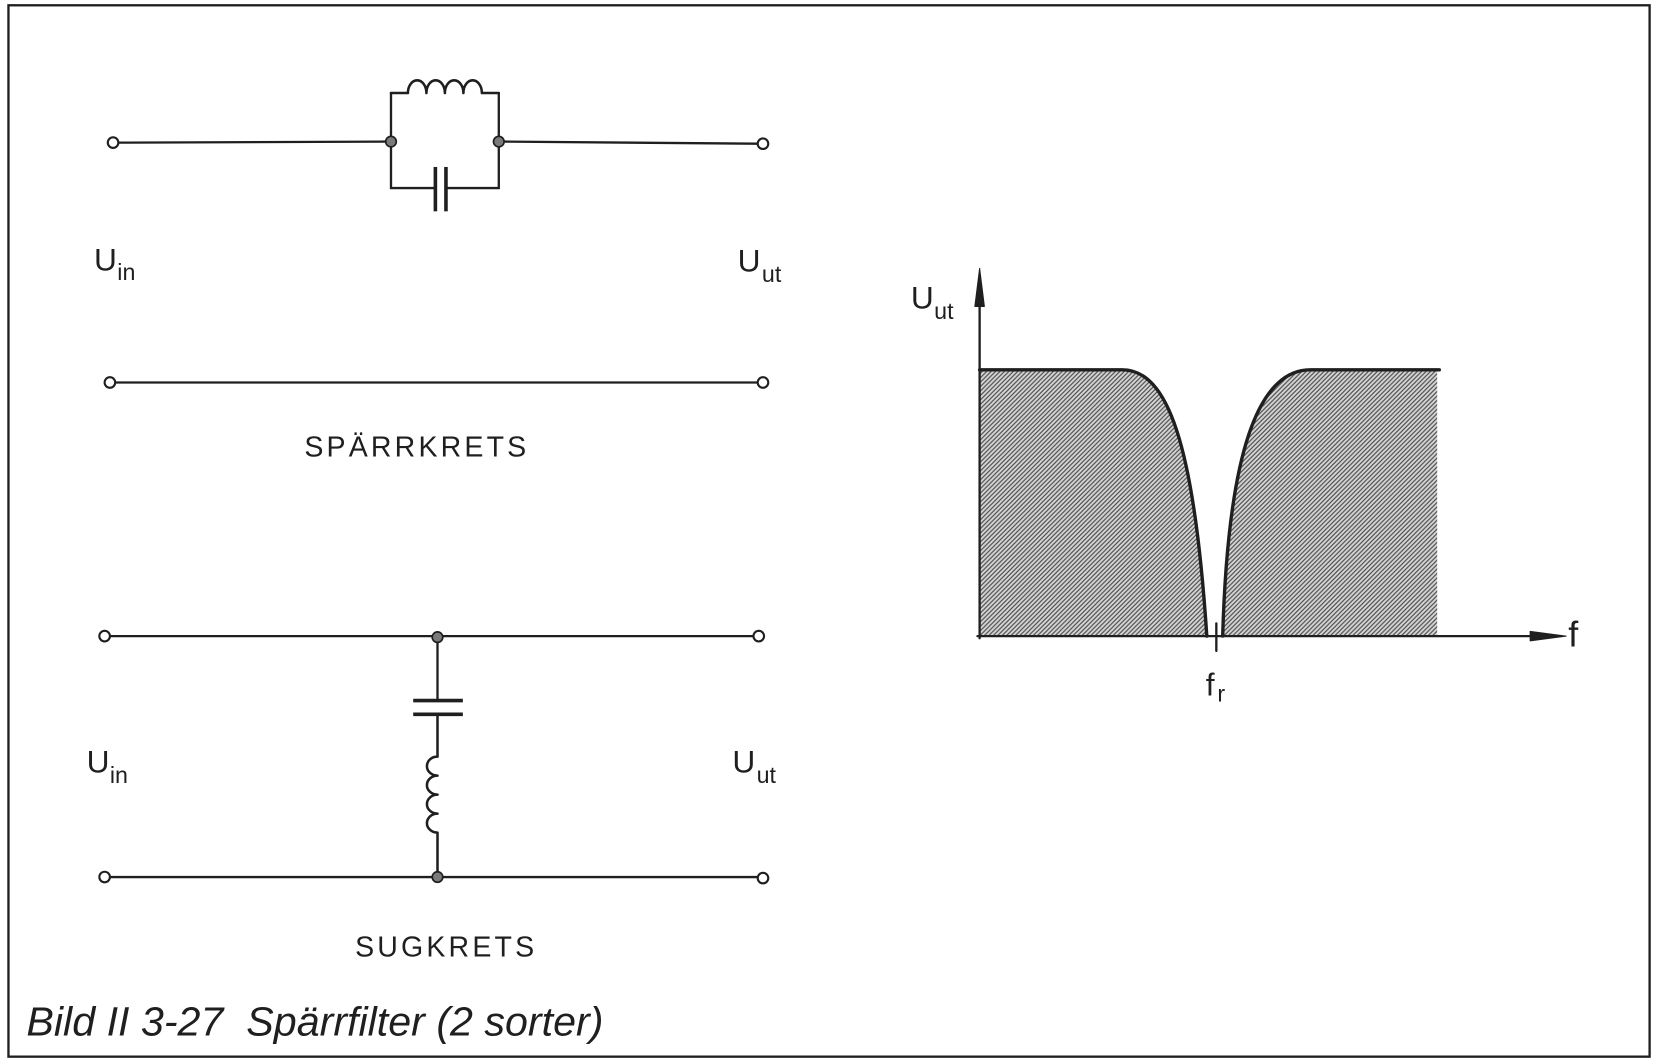 This screenshot has width=1657, height=1063. What do you see at coordinates (104, 877) in the screenshot?
I see `input-terminal-bottom` at bounding box center [104, 877].